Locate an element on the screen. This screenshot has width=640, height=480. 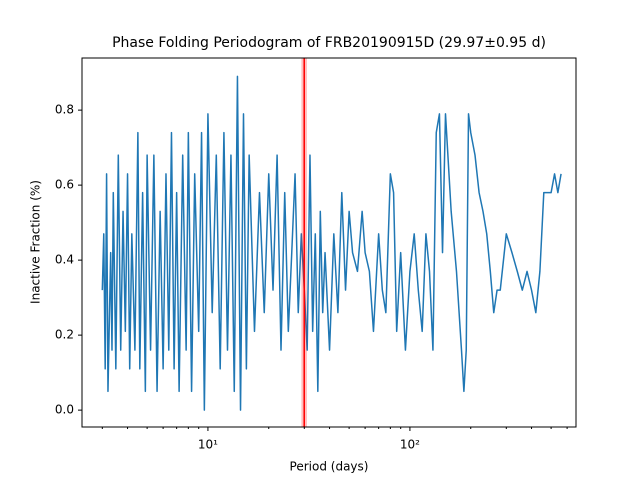
y-tick-label: 0.2 is located at coordinates (64, 335).